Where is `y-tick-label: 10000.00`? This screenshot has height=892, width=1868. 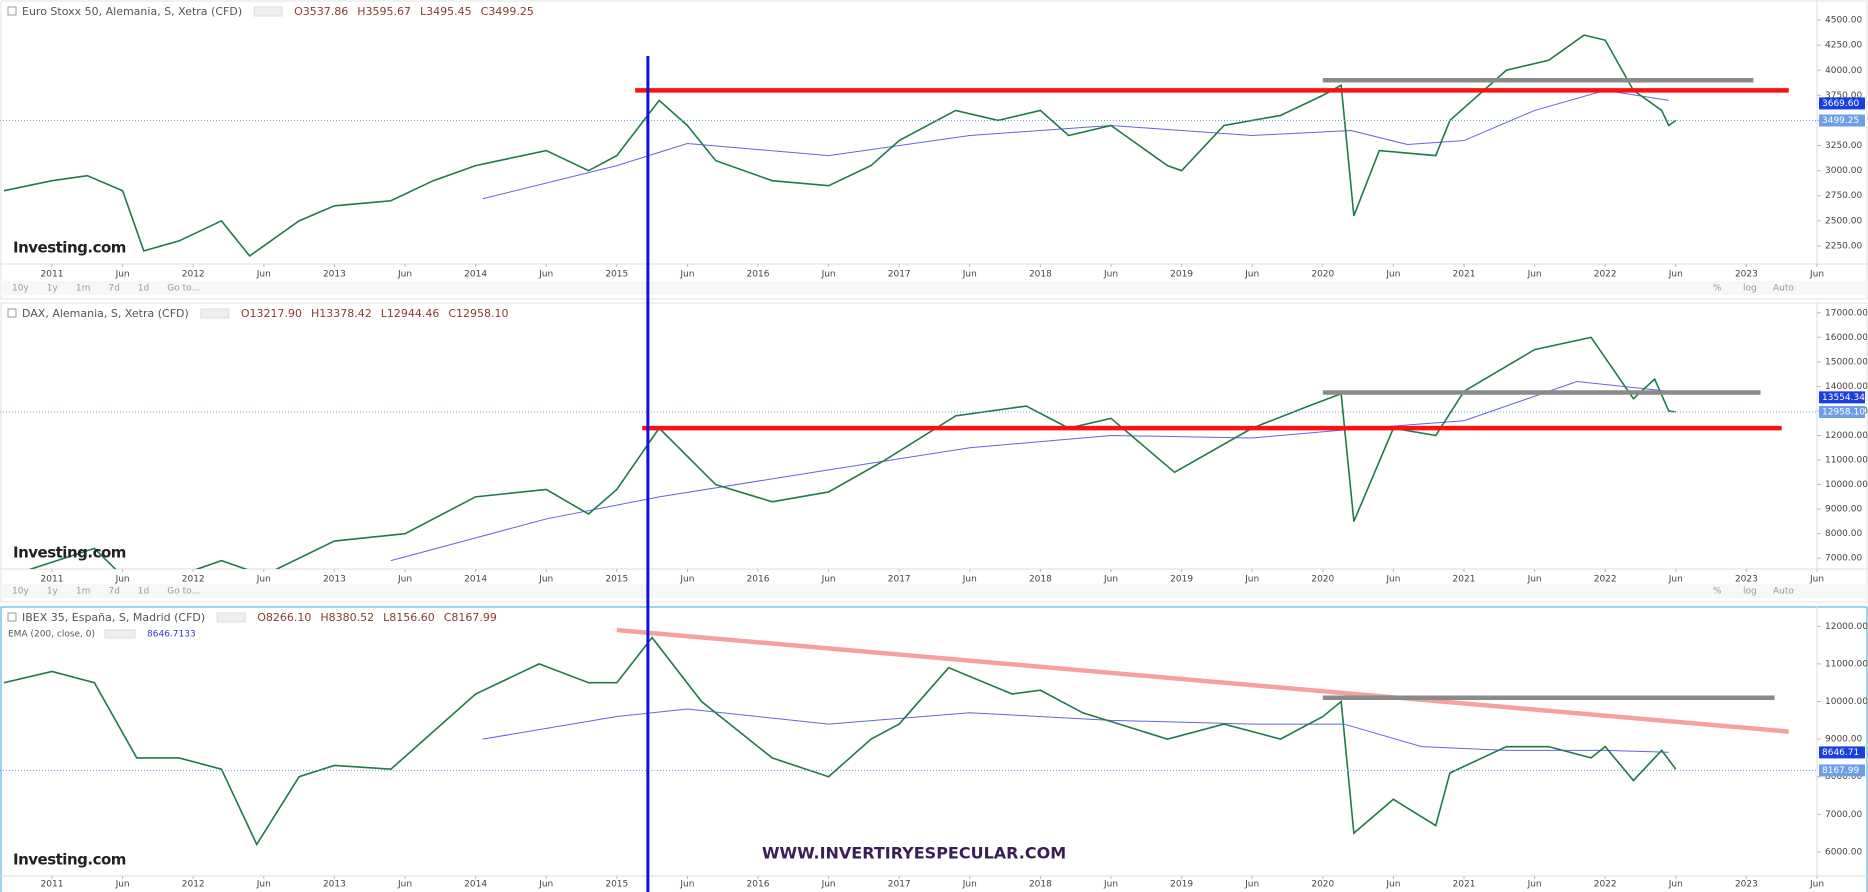 y-tick-label: 10000.00 is located at coordinates (1846, 485).